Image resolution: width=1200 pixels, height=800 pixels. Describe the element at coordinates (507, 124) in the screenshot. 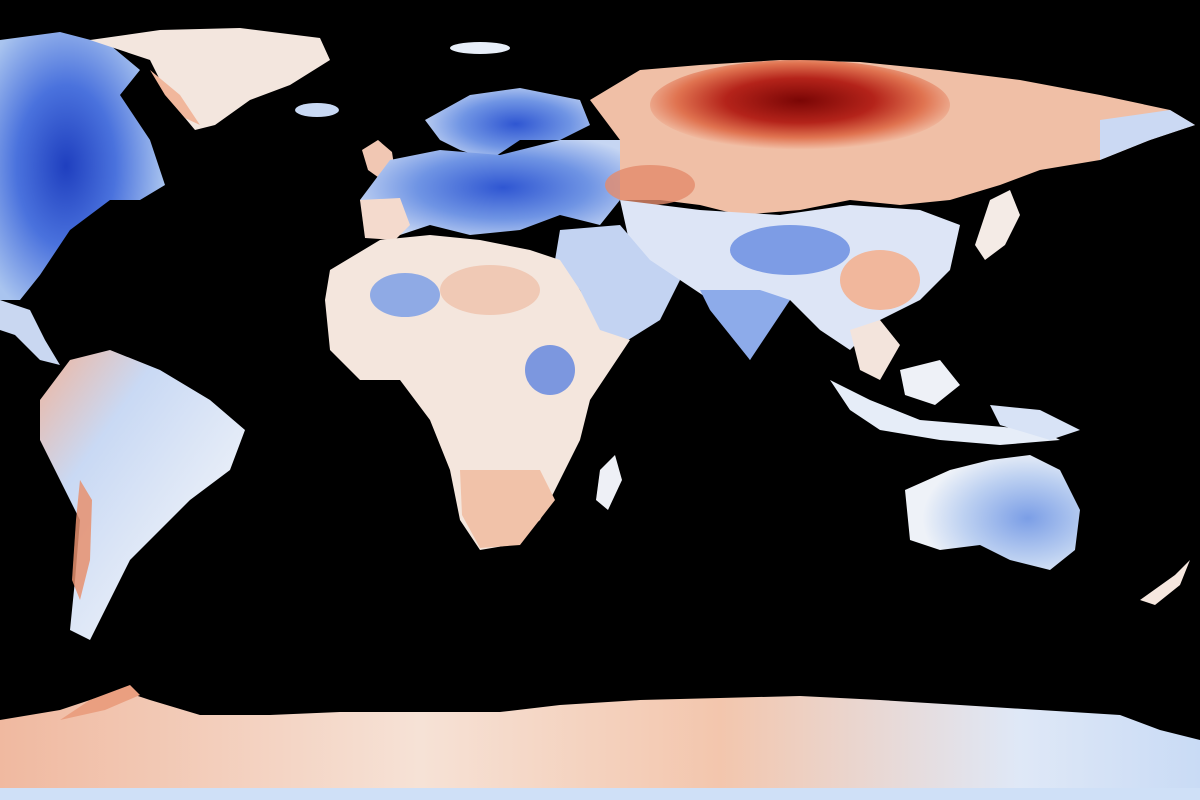

I see `scandinavia-landmass` at that location.